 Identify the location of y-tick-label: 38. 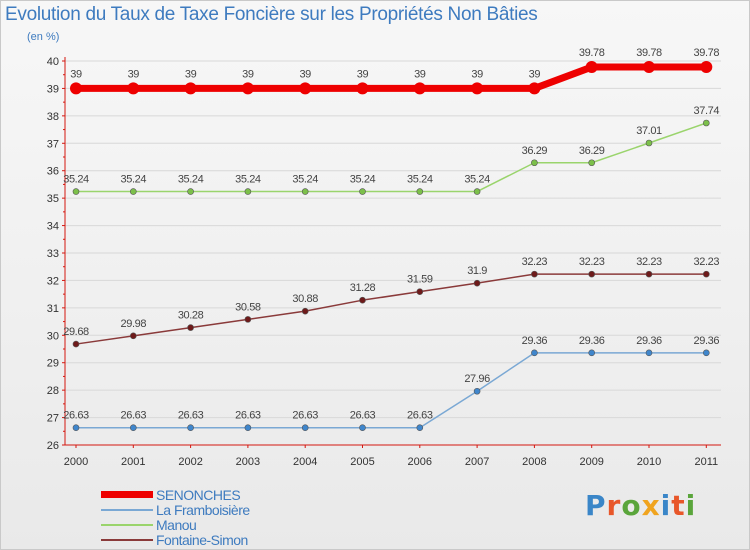
(53, 117).